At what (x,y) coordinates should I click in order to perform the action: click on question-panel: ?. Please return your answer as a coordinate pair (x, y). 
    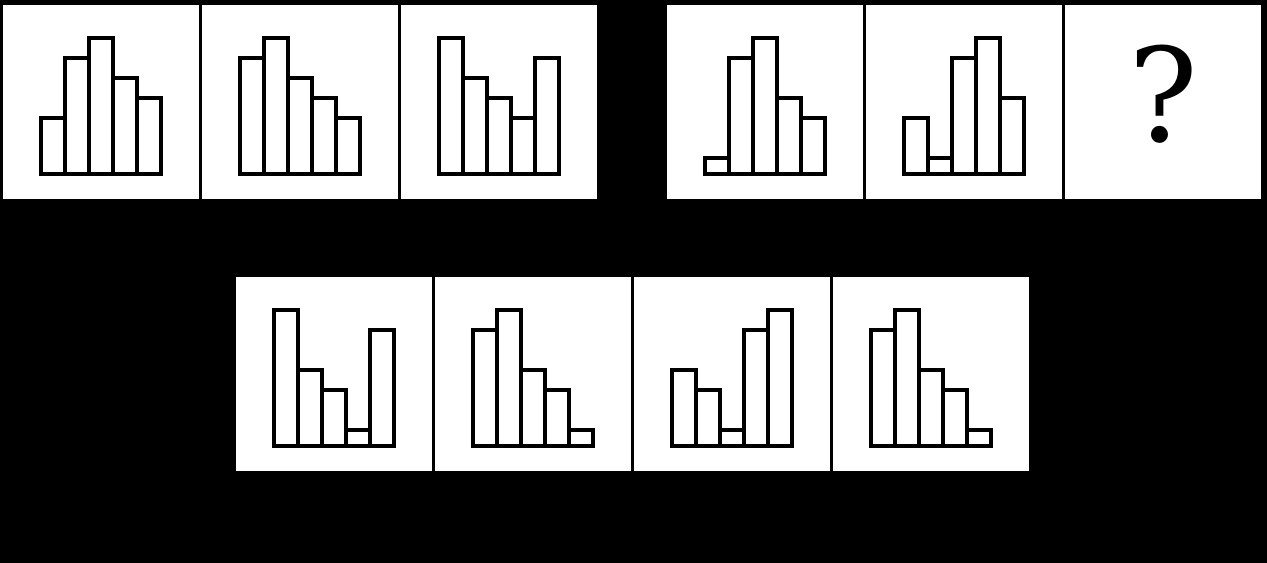
    Looking at the image, I should click on (1163, 102).